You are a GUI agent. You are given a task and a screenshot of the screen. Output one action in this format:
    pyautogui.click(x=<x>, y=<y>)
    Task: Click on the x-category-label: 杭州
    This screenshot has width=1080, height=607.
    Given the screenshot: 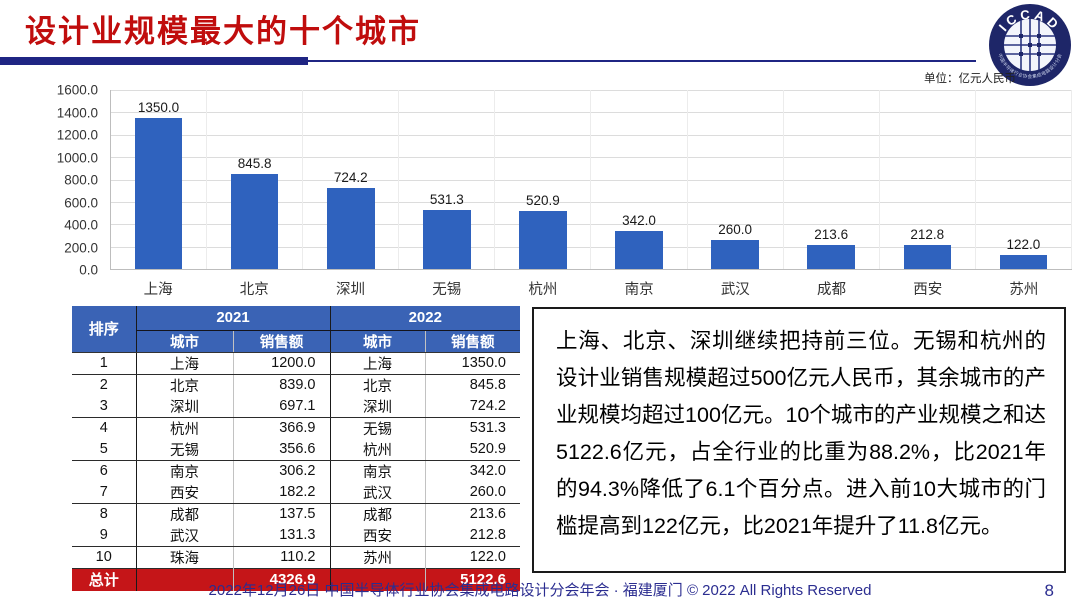 What is the action you would take?
    pyautogui.click(x=543, y=290)
    